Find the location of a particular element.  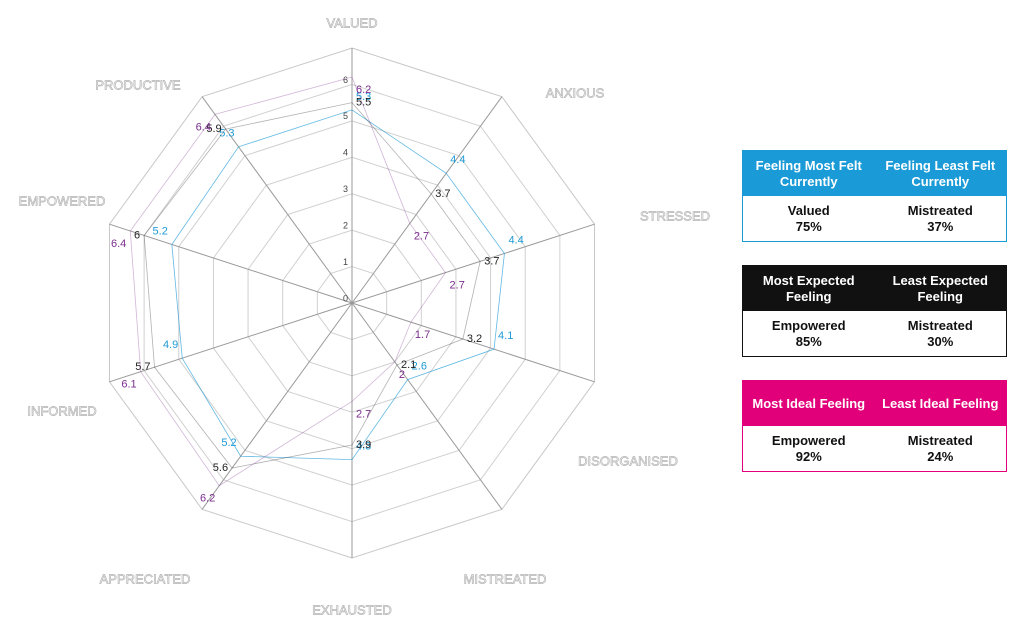

feeling-percent: 85% is located at coordinates (808, 341).